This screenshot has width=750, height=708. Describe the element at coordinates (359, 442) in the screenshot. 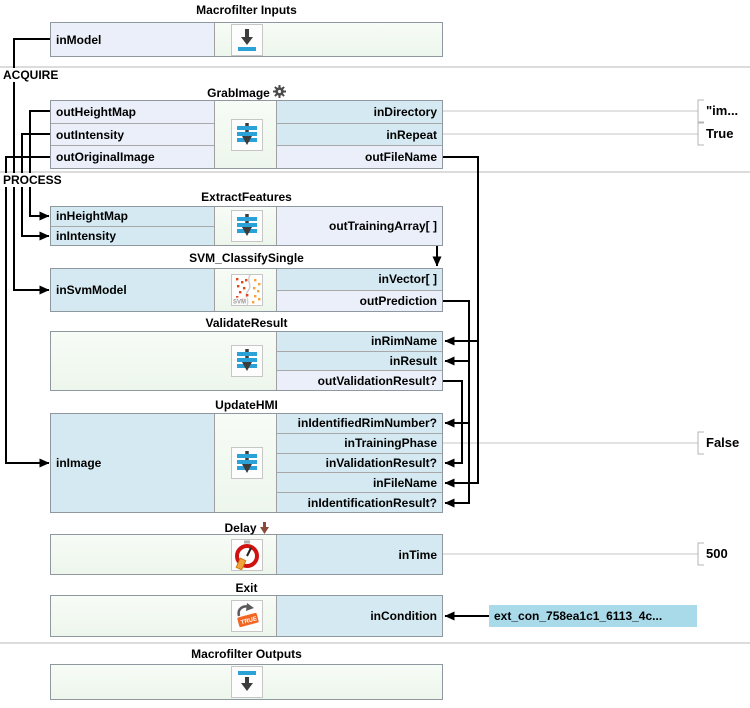

I see `port-inTrainingPhase: inTrainingPhase` at that location.